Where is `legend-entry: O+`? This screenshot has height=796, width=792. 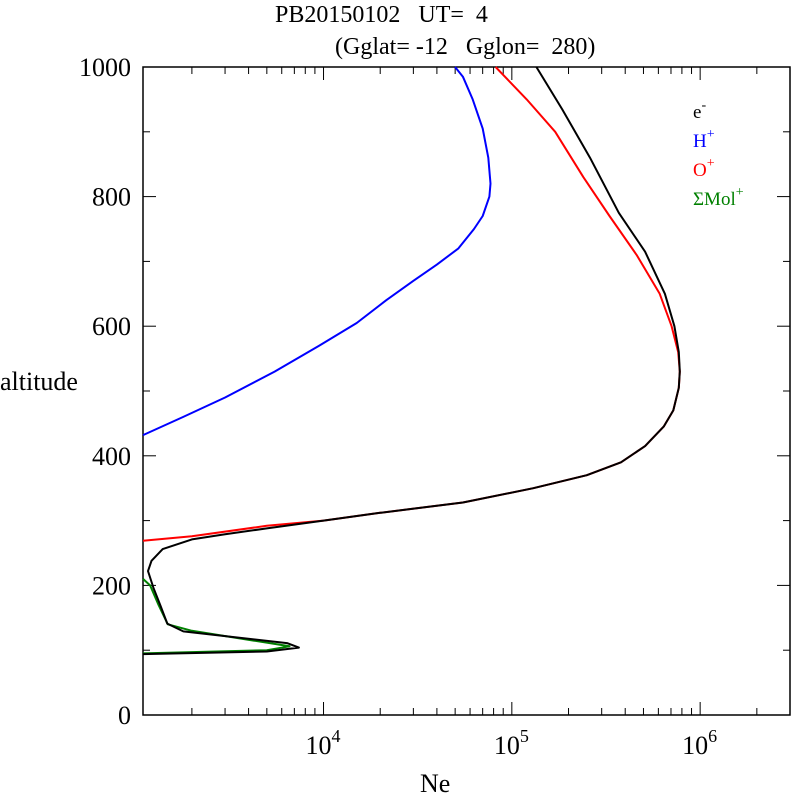 legend-entry: O+ is located at coordinates (704, 168).